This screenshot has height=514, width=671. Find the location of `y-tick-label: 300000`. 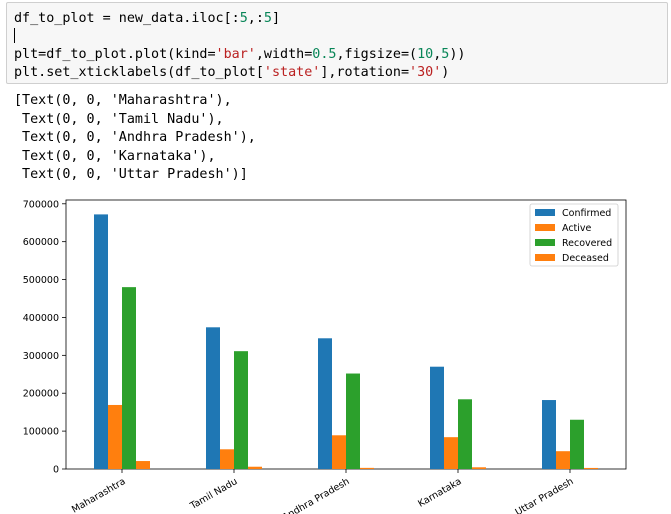

y-tick-label: 300000 is located at coordinates (41, 356).